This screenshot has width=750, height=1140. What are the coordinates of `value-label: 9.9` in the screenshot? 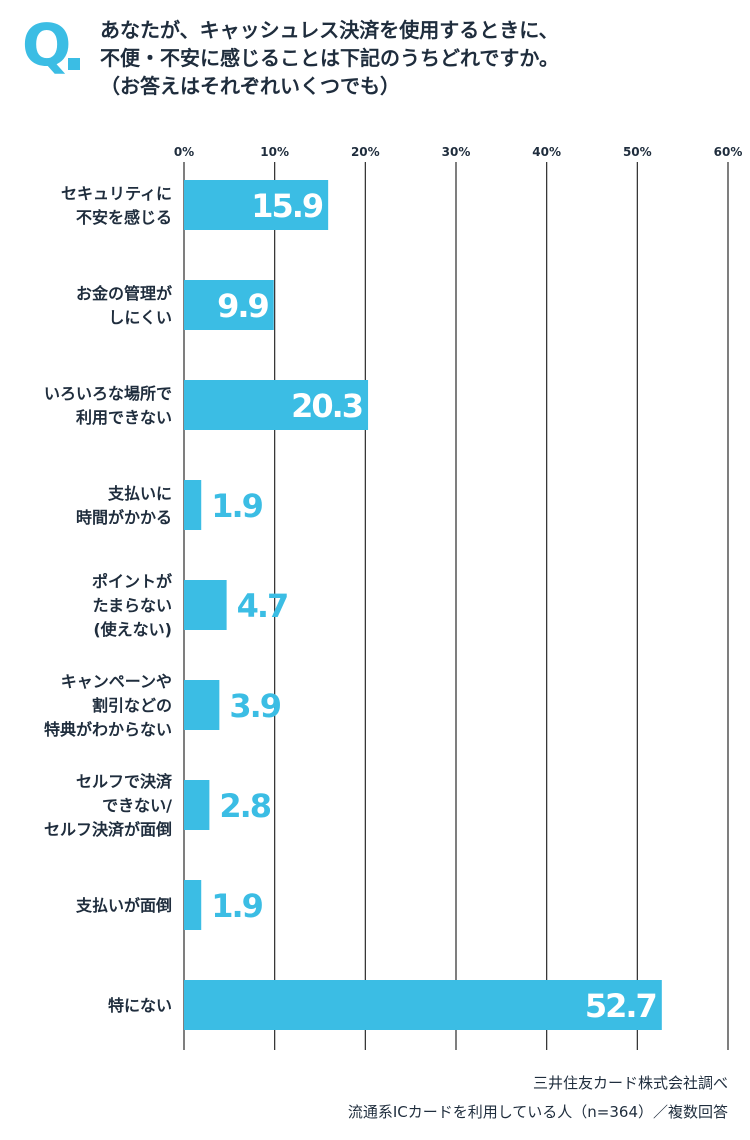 It's located at (242, 306).